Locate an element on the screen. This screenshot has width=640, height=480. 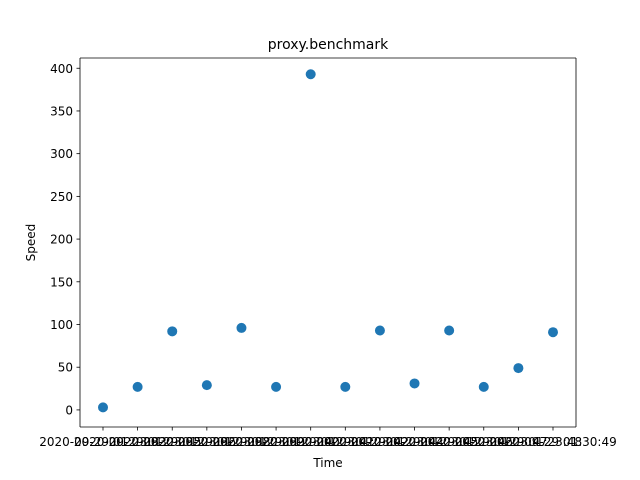
y-tick-label: 350 is located at coordinates (61, 111).